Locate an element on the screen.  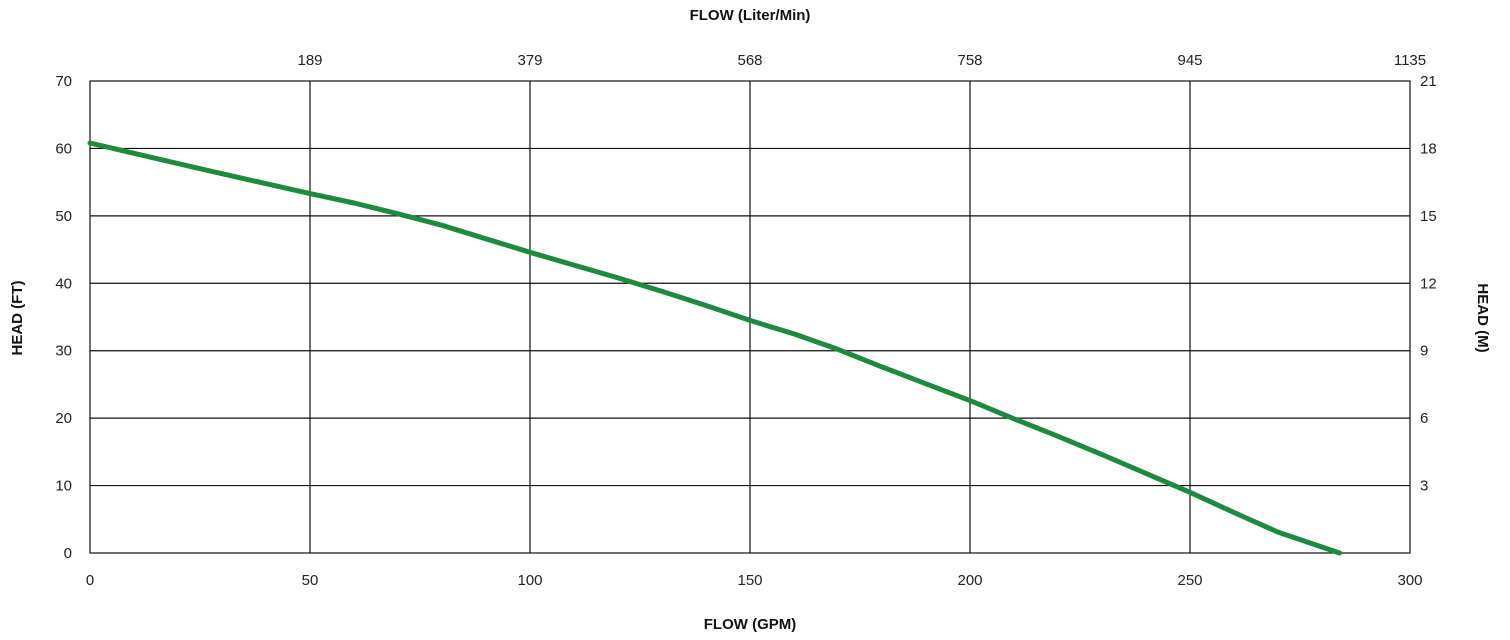
y-axis-title: HEAD (FT) is located at coordinates (17, 318).